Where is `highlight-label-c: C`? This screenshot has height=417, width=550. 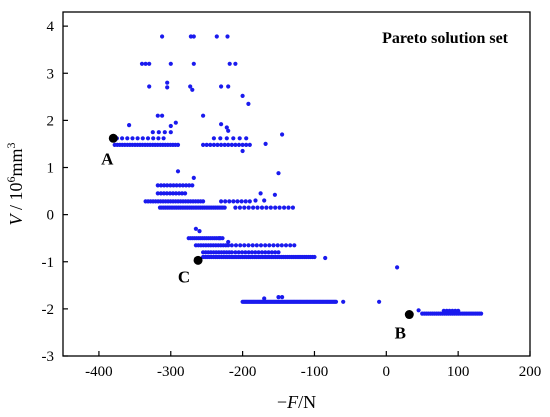
highlight-label-c: C is located at coordinates (184, 276).